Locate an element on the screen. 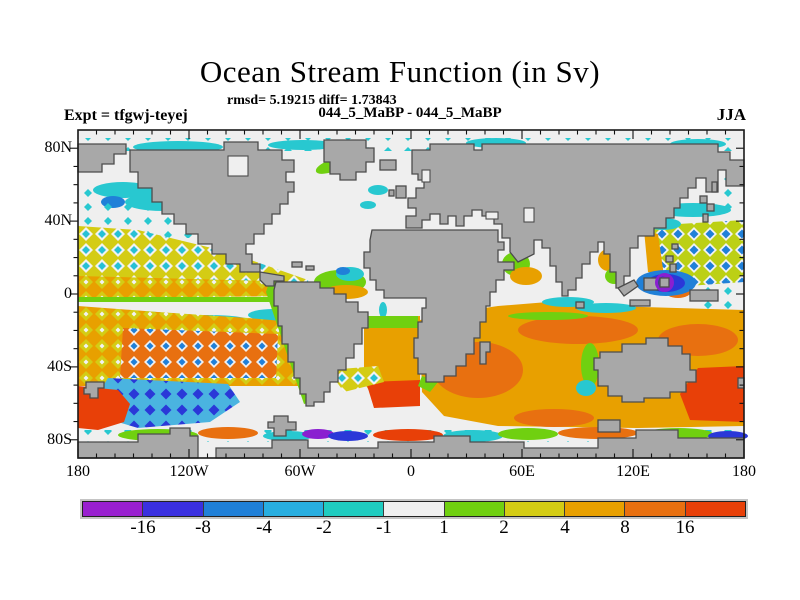 The height and width of the screenshot is (600, 800). cb-label-p2: 2 is located at coordinates (504, 527).